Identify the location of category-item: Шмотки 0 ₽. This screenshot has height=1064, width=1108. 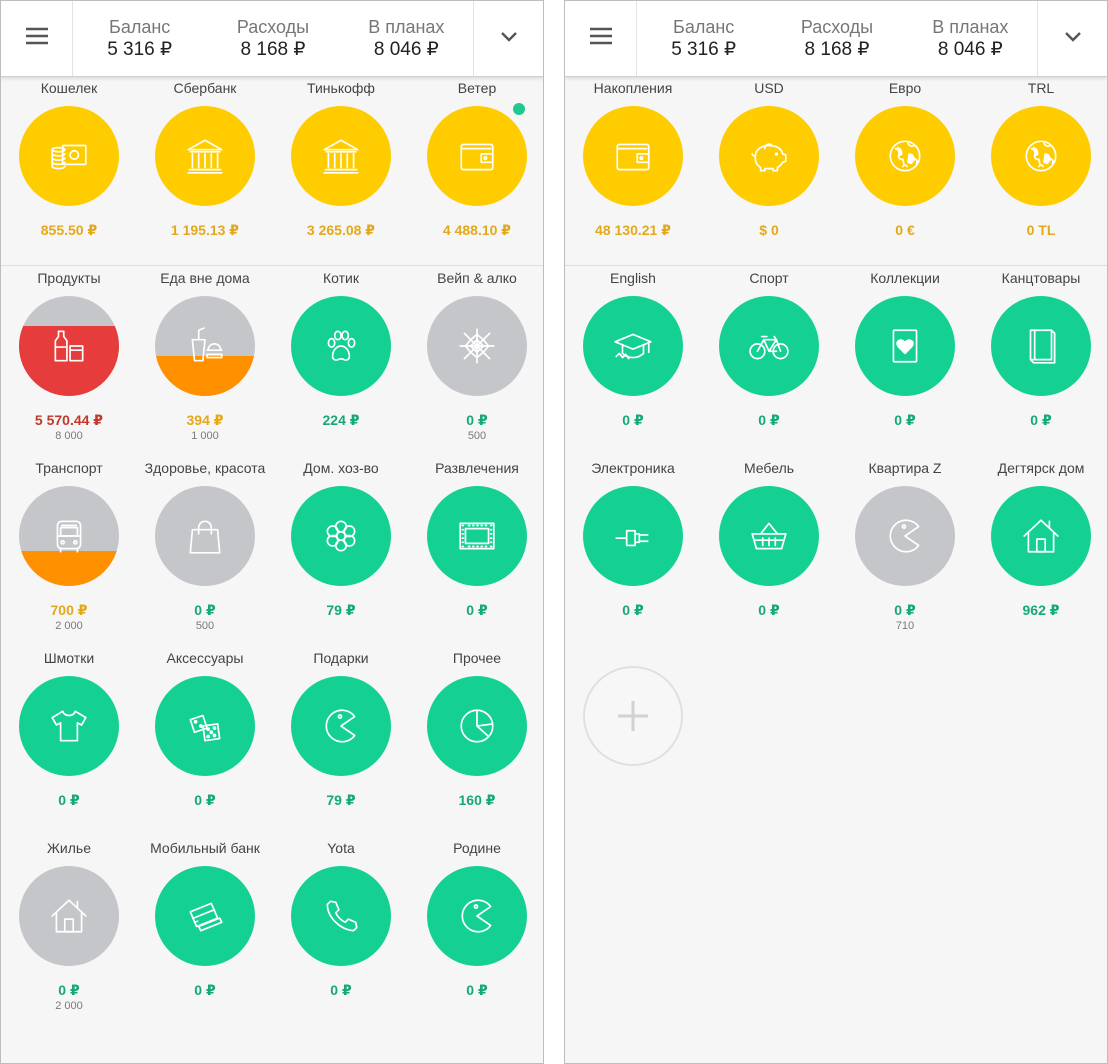
(69, 744).